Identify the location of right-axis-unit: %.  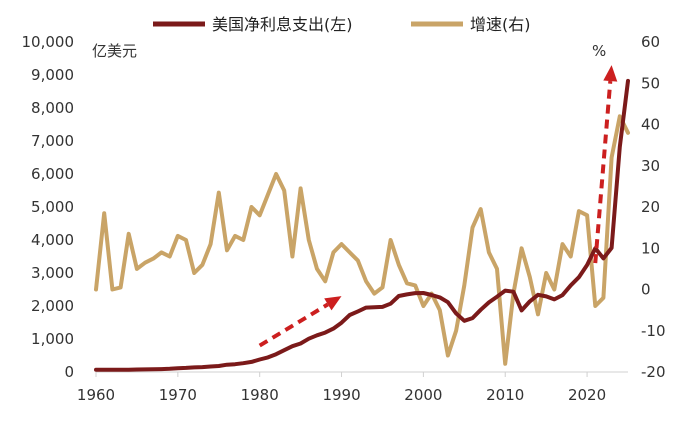
(599, 51).